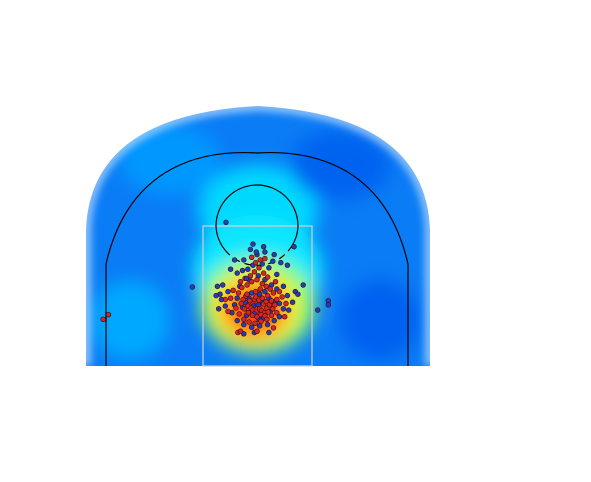  I want to click on free-throw-circle-side-right, so click(293, 238).